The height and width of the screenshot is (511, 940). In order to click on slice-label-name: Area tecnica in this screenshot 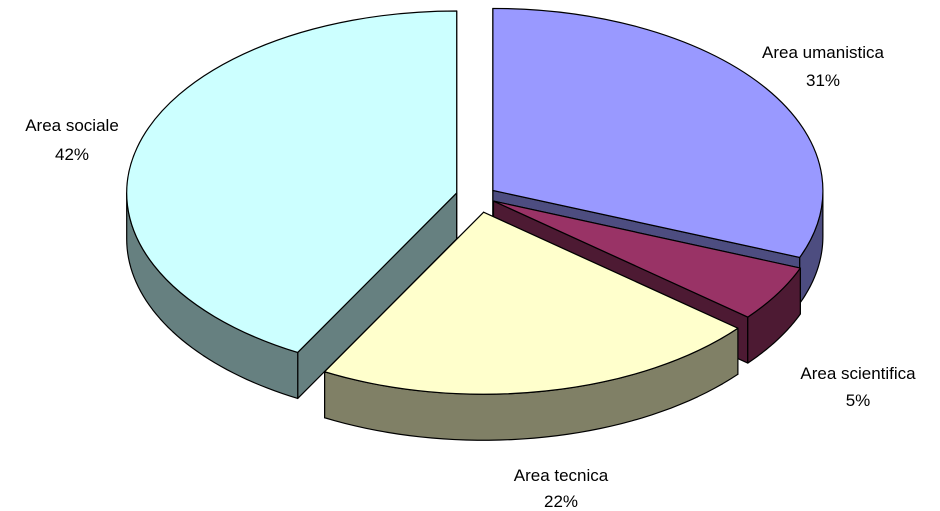, I will do `click(561, 475)`.